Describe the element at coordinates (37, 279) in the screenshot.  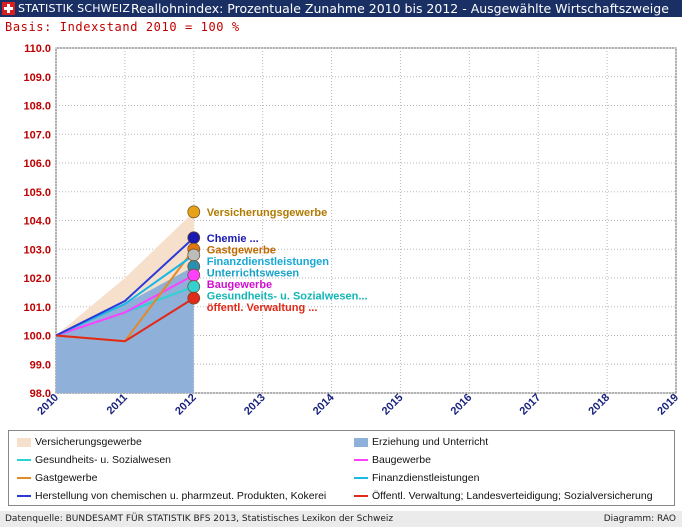
I see `y-tick-label: 102.0` at that location.